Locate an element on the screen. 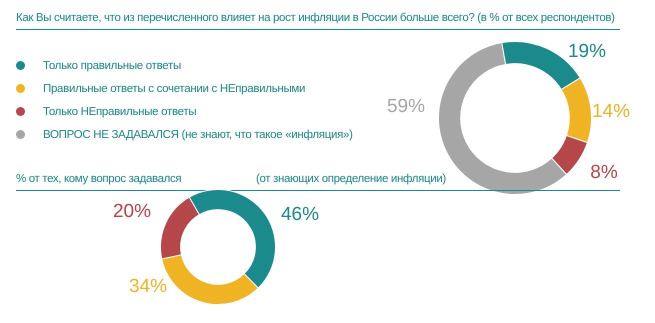 This screenshot has height=323, width=655. data-label: 8% is located at coordinates (604, 173).